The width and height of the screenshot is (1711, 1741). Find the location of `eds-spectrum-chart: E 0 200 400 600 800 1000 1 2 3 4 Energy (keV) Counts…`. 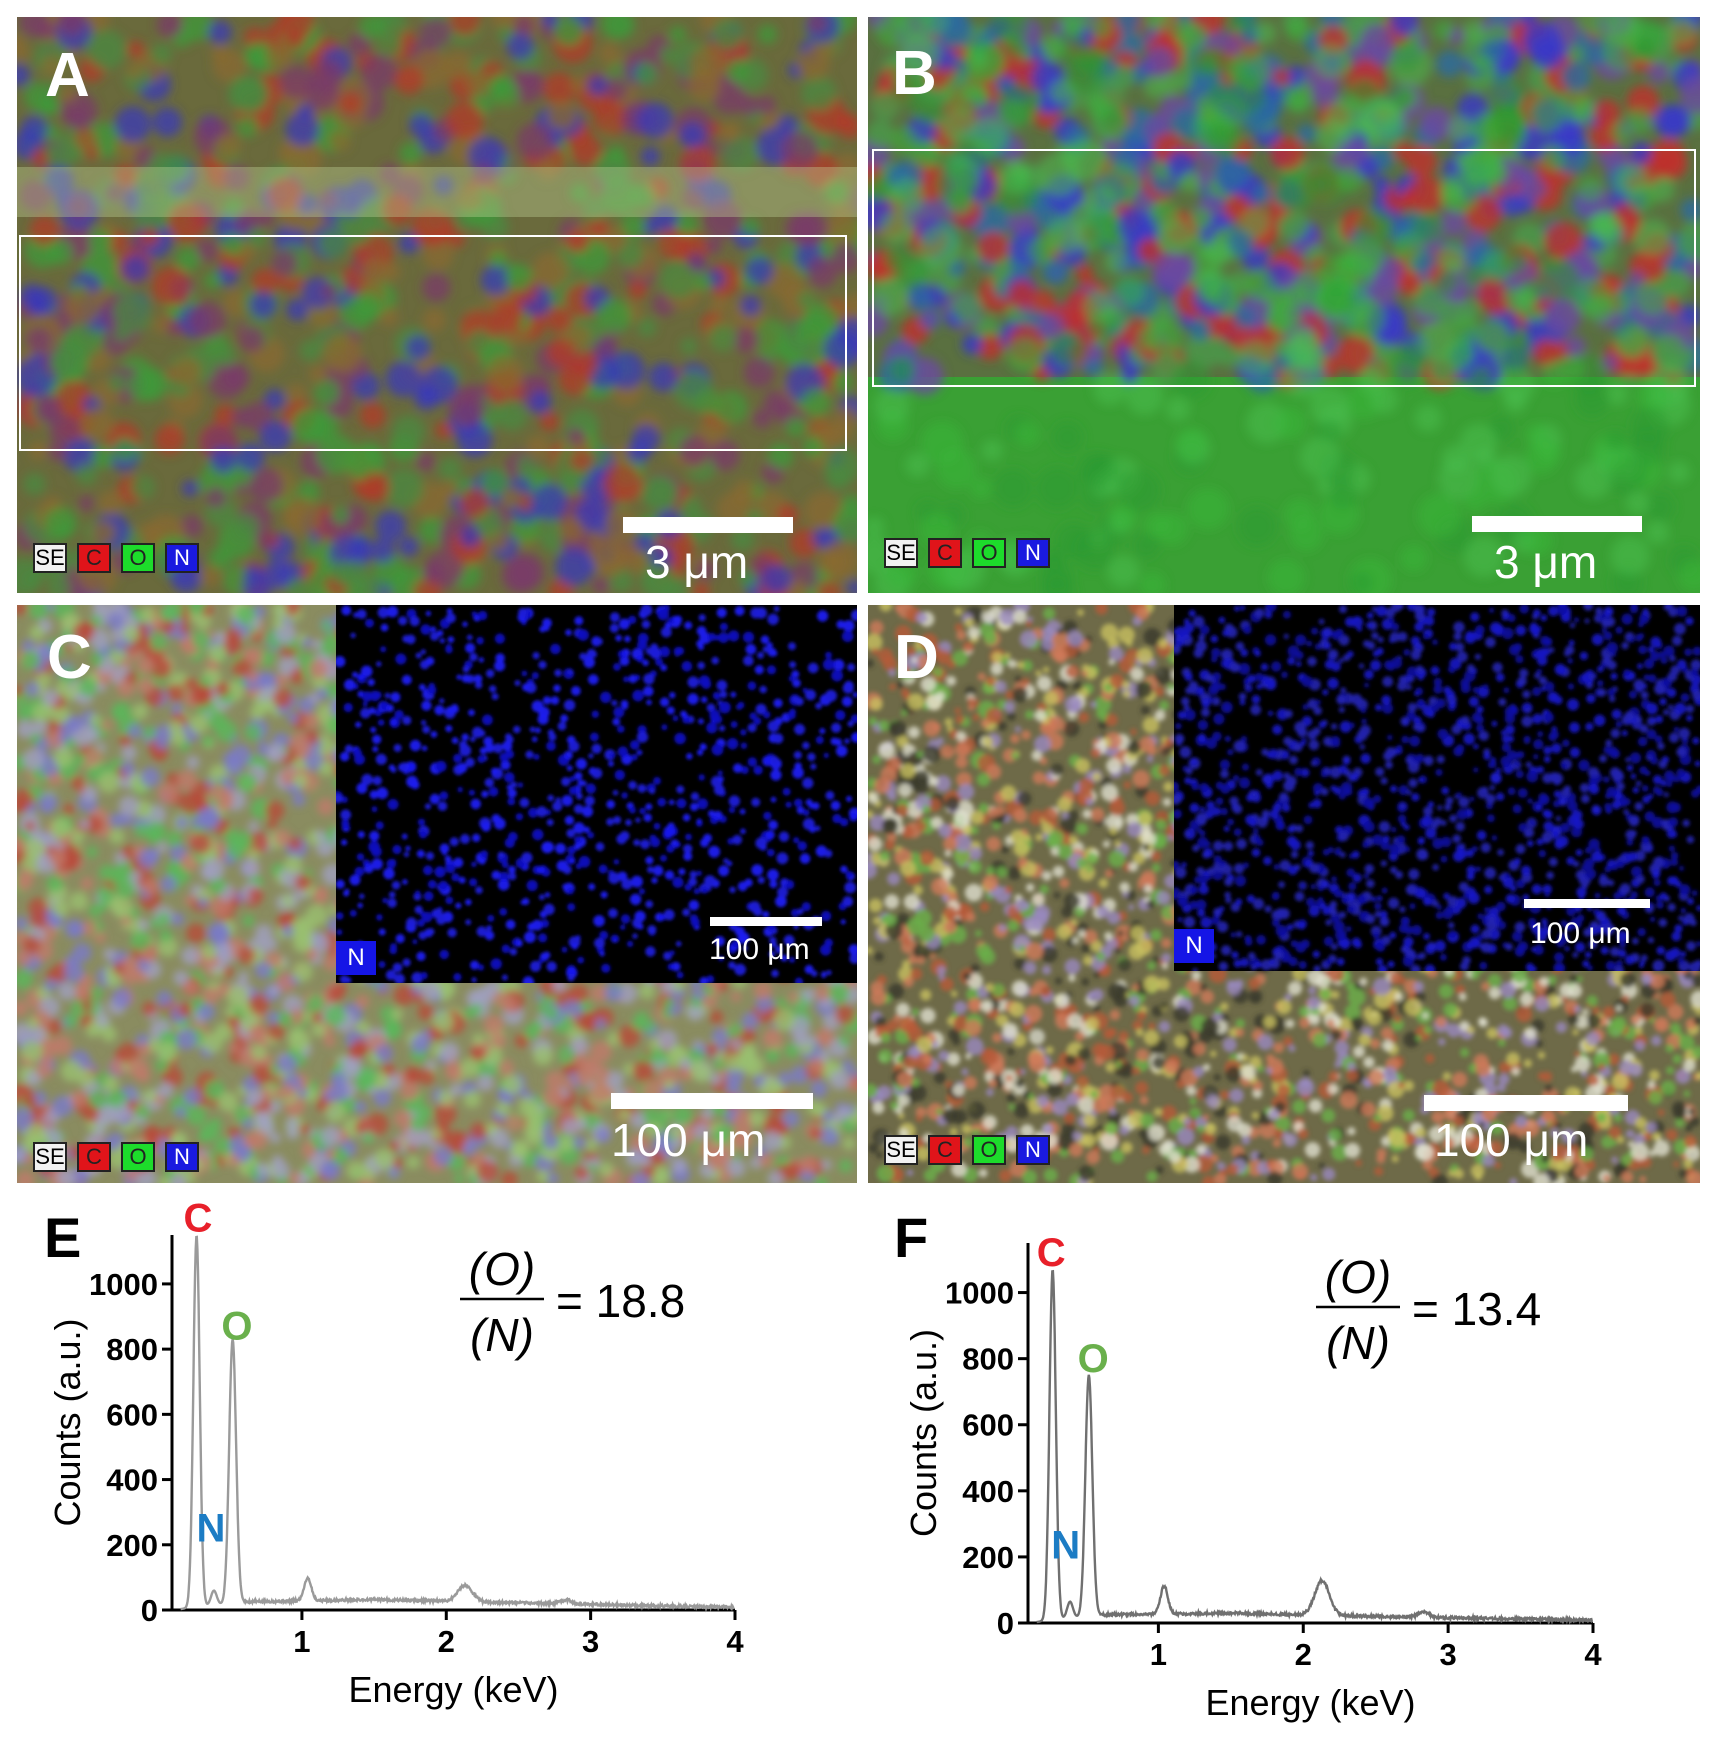

eds-spectrum-chart: E 0 200 400 600 800 1000 1 2 3 4 Energy (keV) Counts… is located at coordinates (394, 1453).